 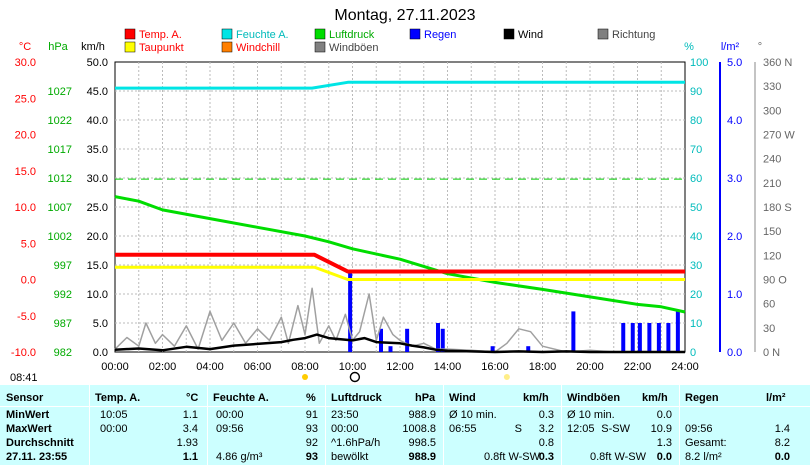 What do you see at coordinates (258, 48) in the screenshot?
I see `legend-label: Windchill` at bounding box center [258, 48].